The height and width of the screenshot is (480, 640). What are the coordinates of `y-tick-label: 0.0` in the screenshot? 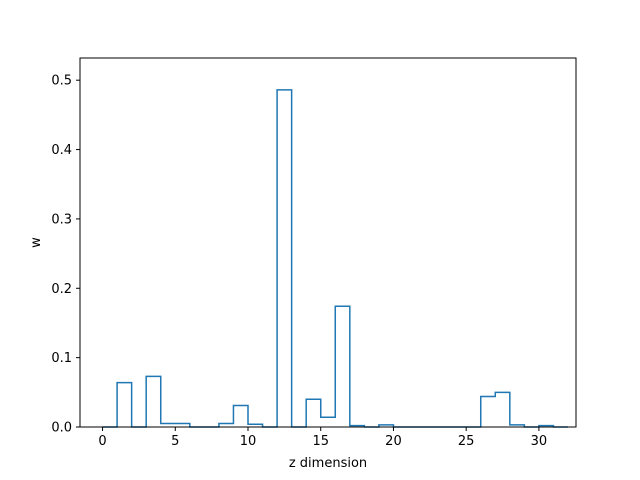 It's located at (61, 428).